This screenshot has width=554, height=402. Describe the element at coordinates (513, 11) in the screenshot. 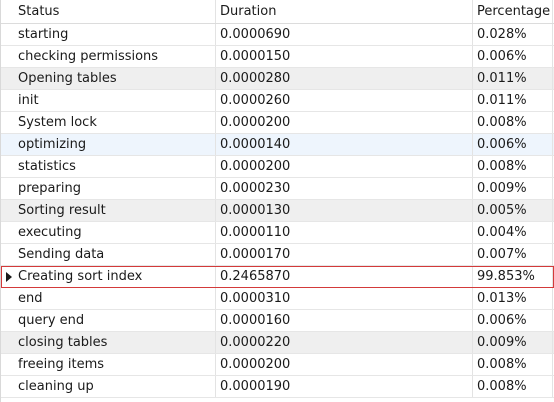

I see `column-header-percentage: Percentage` at that location.